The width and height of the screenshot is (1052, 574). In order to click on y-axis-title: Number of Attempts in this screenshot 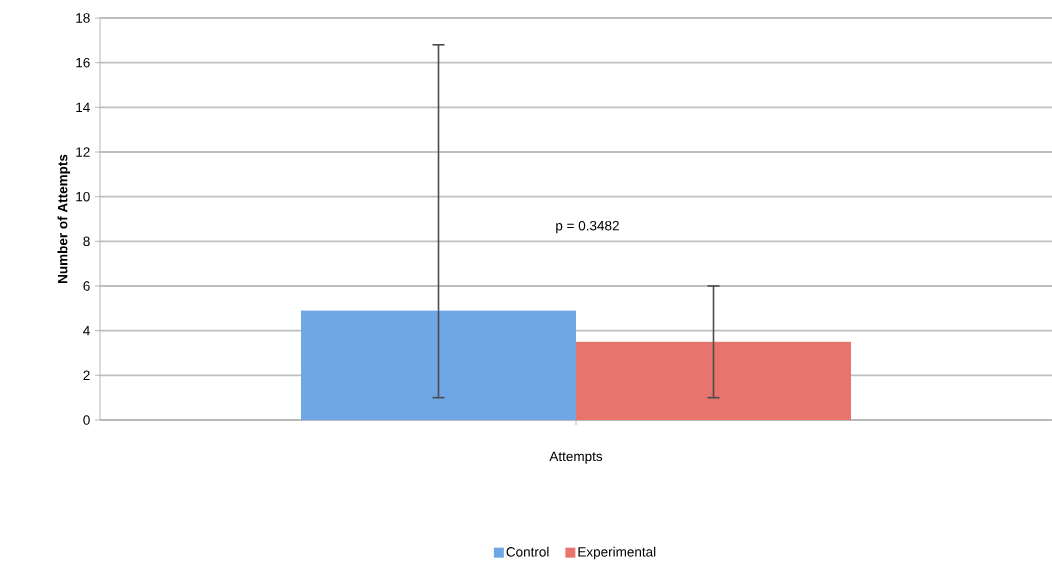, I will do `click(64, 218)`.